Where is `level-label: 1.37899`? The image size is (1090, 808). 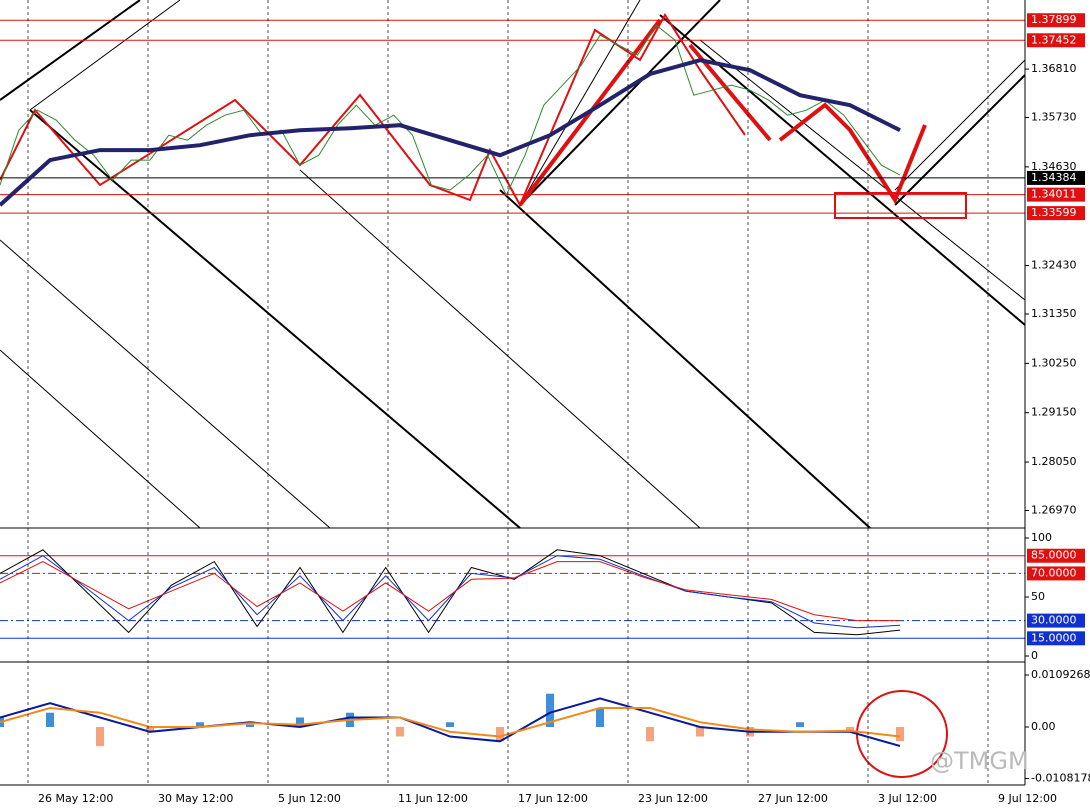 level-label: 1.37899 is located at coordinates (1054, 19).